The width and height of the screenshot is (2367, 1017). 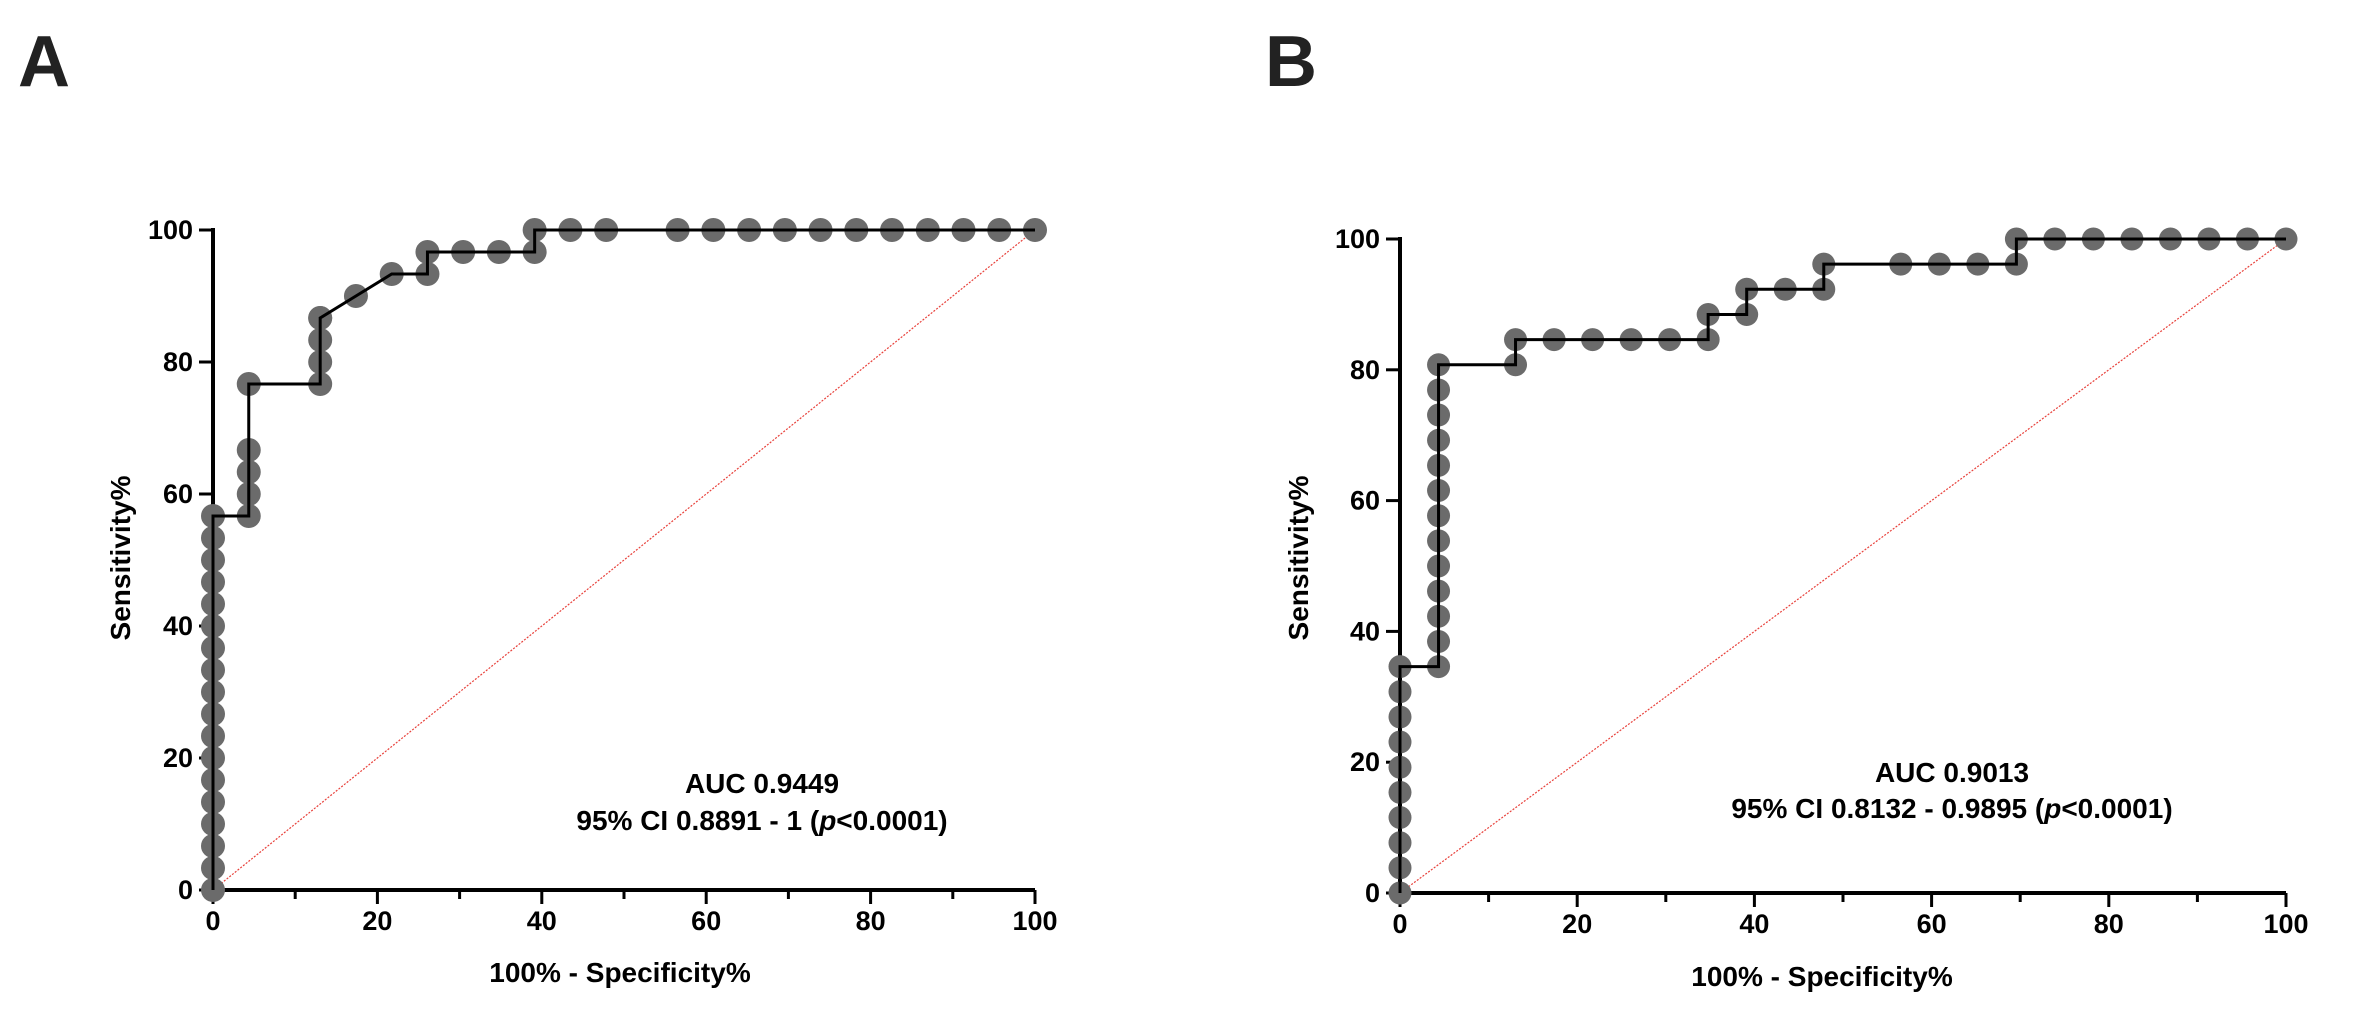 What do you see at coordinates (620, 972) in the screenshot?
I see `x-axis-label-a: 100% - Specificity%` at bounding box center [620, 972].